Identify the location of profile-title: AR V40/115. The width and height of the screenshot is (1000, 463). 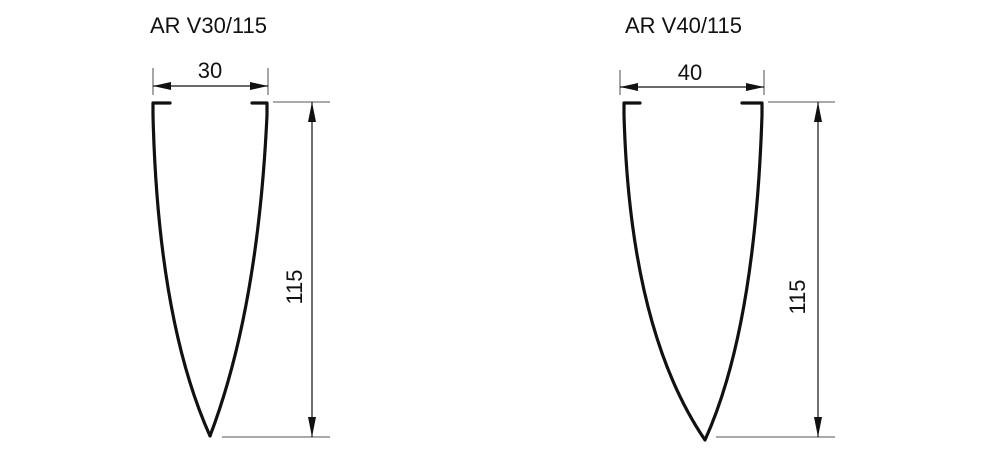
(683, 25).